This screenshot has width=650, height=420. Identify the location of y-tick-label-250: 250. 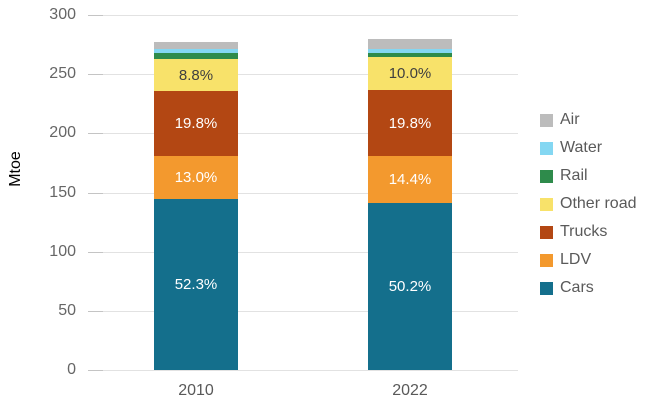
(62, 73).